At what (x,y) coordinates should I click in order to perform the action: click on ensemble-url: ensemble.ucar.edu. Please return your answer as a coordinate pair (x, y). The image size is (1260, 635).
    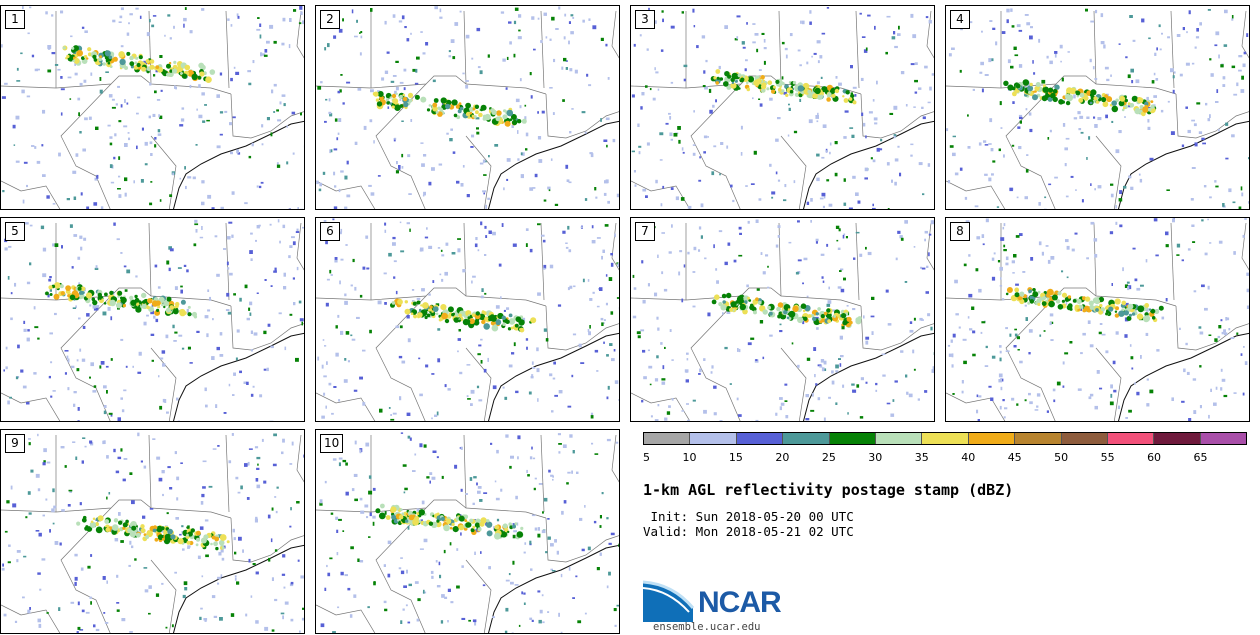
    Looking at the image, I should click on (707, 627).